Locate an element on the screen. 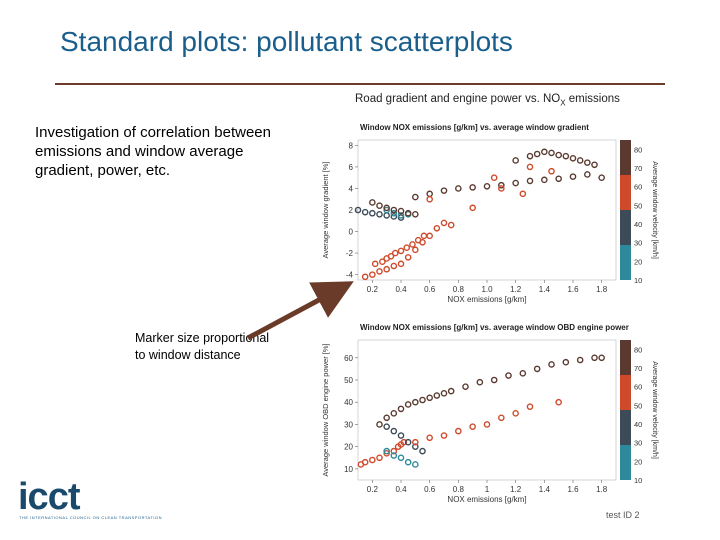 This screenshot has width=720, height=540. y-tick-label: 30 is located at coordinates (348, 424).